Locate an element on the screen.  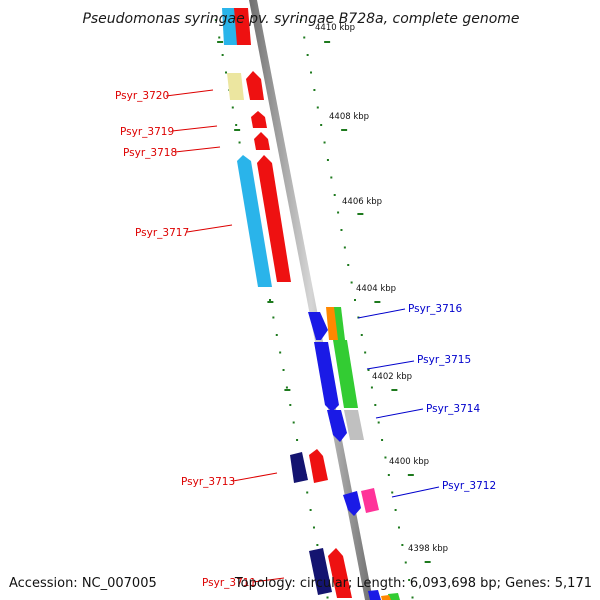
gene-label-psyr-3718: Psyr_3718 is located at coordinates (150, 153).